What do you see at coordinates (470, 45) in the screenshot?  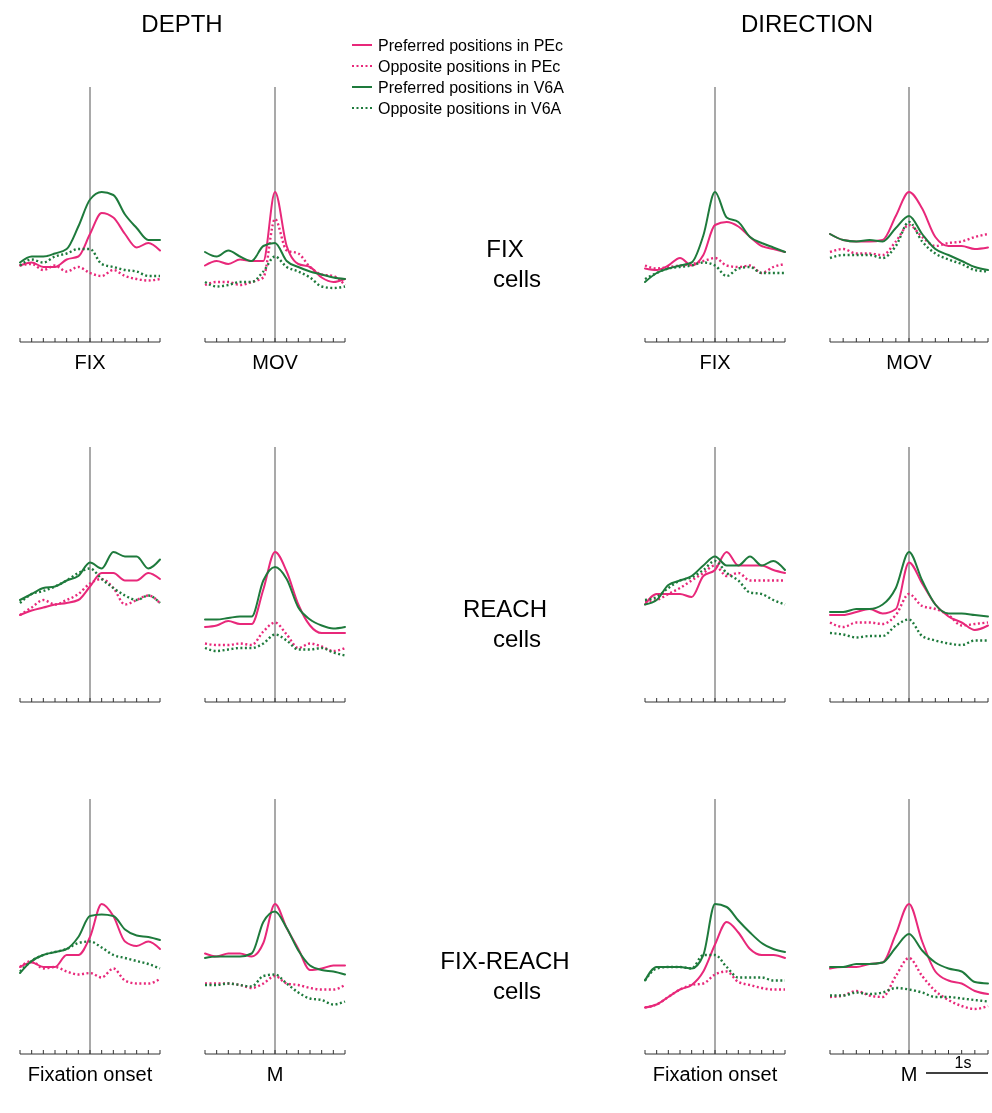 I see `legend-label: Preferred positions in PEc` at bounding box center [470, 45].